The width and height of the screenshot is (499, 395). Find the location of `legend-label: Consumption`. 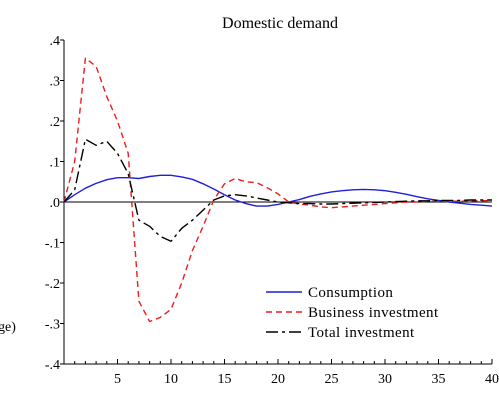

legend-label: Consumption is located at coordinates (350, 293).